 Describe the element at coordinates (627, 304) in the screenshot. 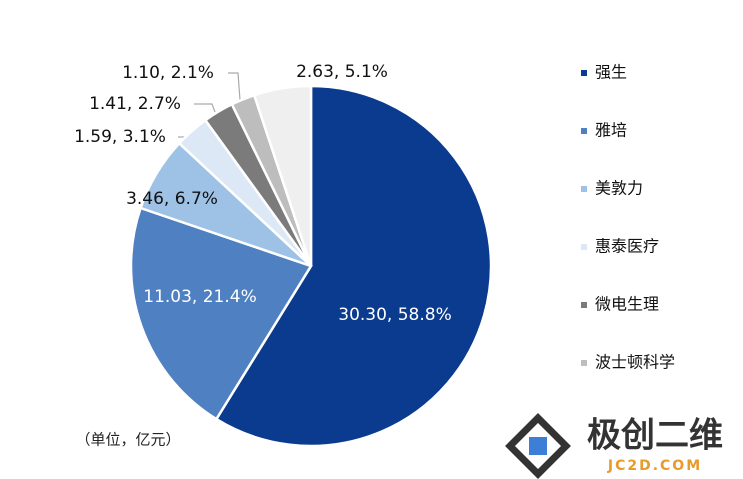

I see `legend-label: 微电生理` at that location.